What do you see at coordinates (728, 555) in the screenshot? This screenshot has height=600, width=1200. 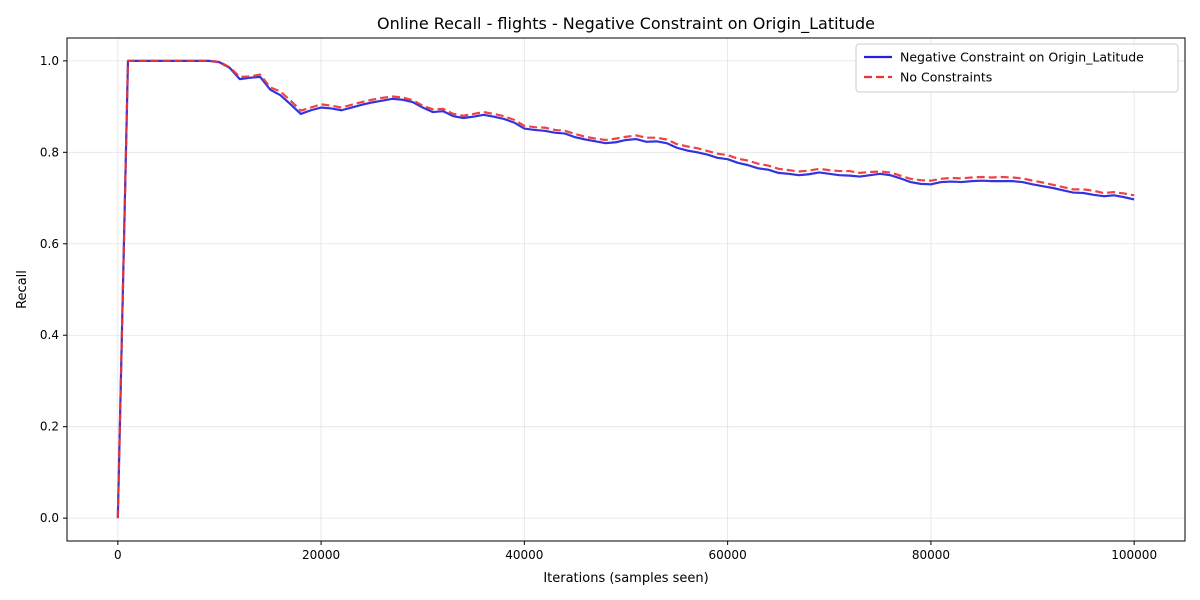 I see `x-tick-label: 60000` at bounding box center [728, 555].